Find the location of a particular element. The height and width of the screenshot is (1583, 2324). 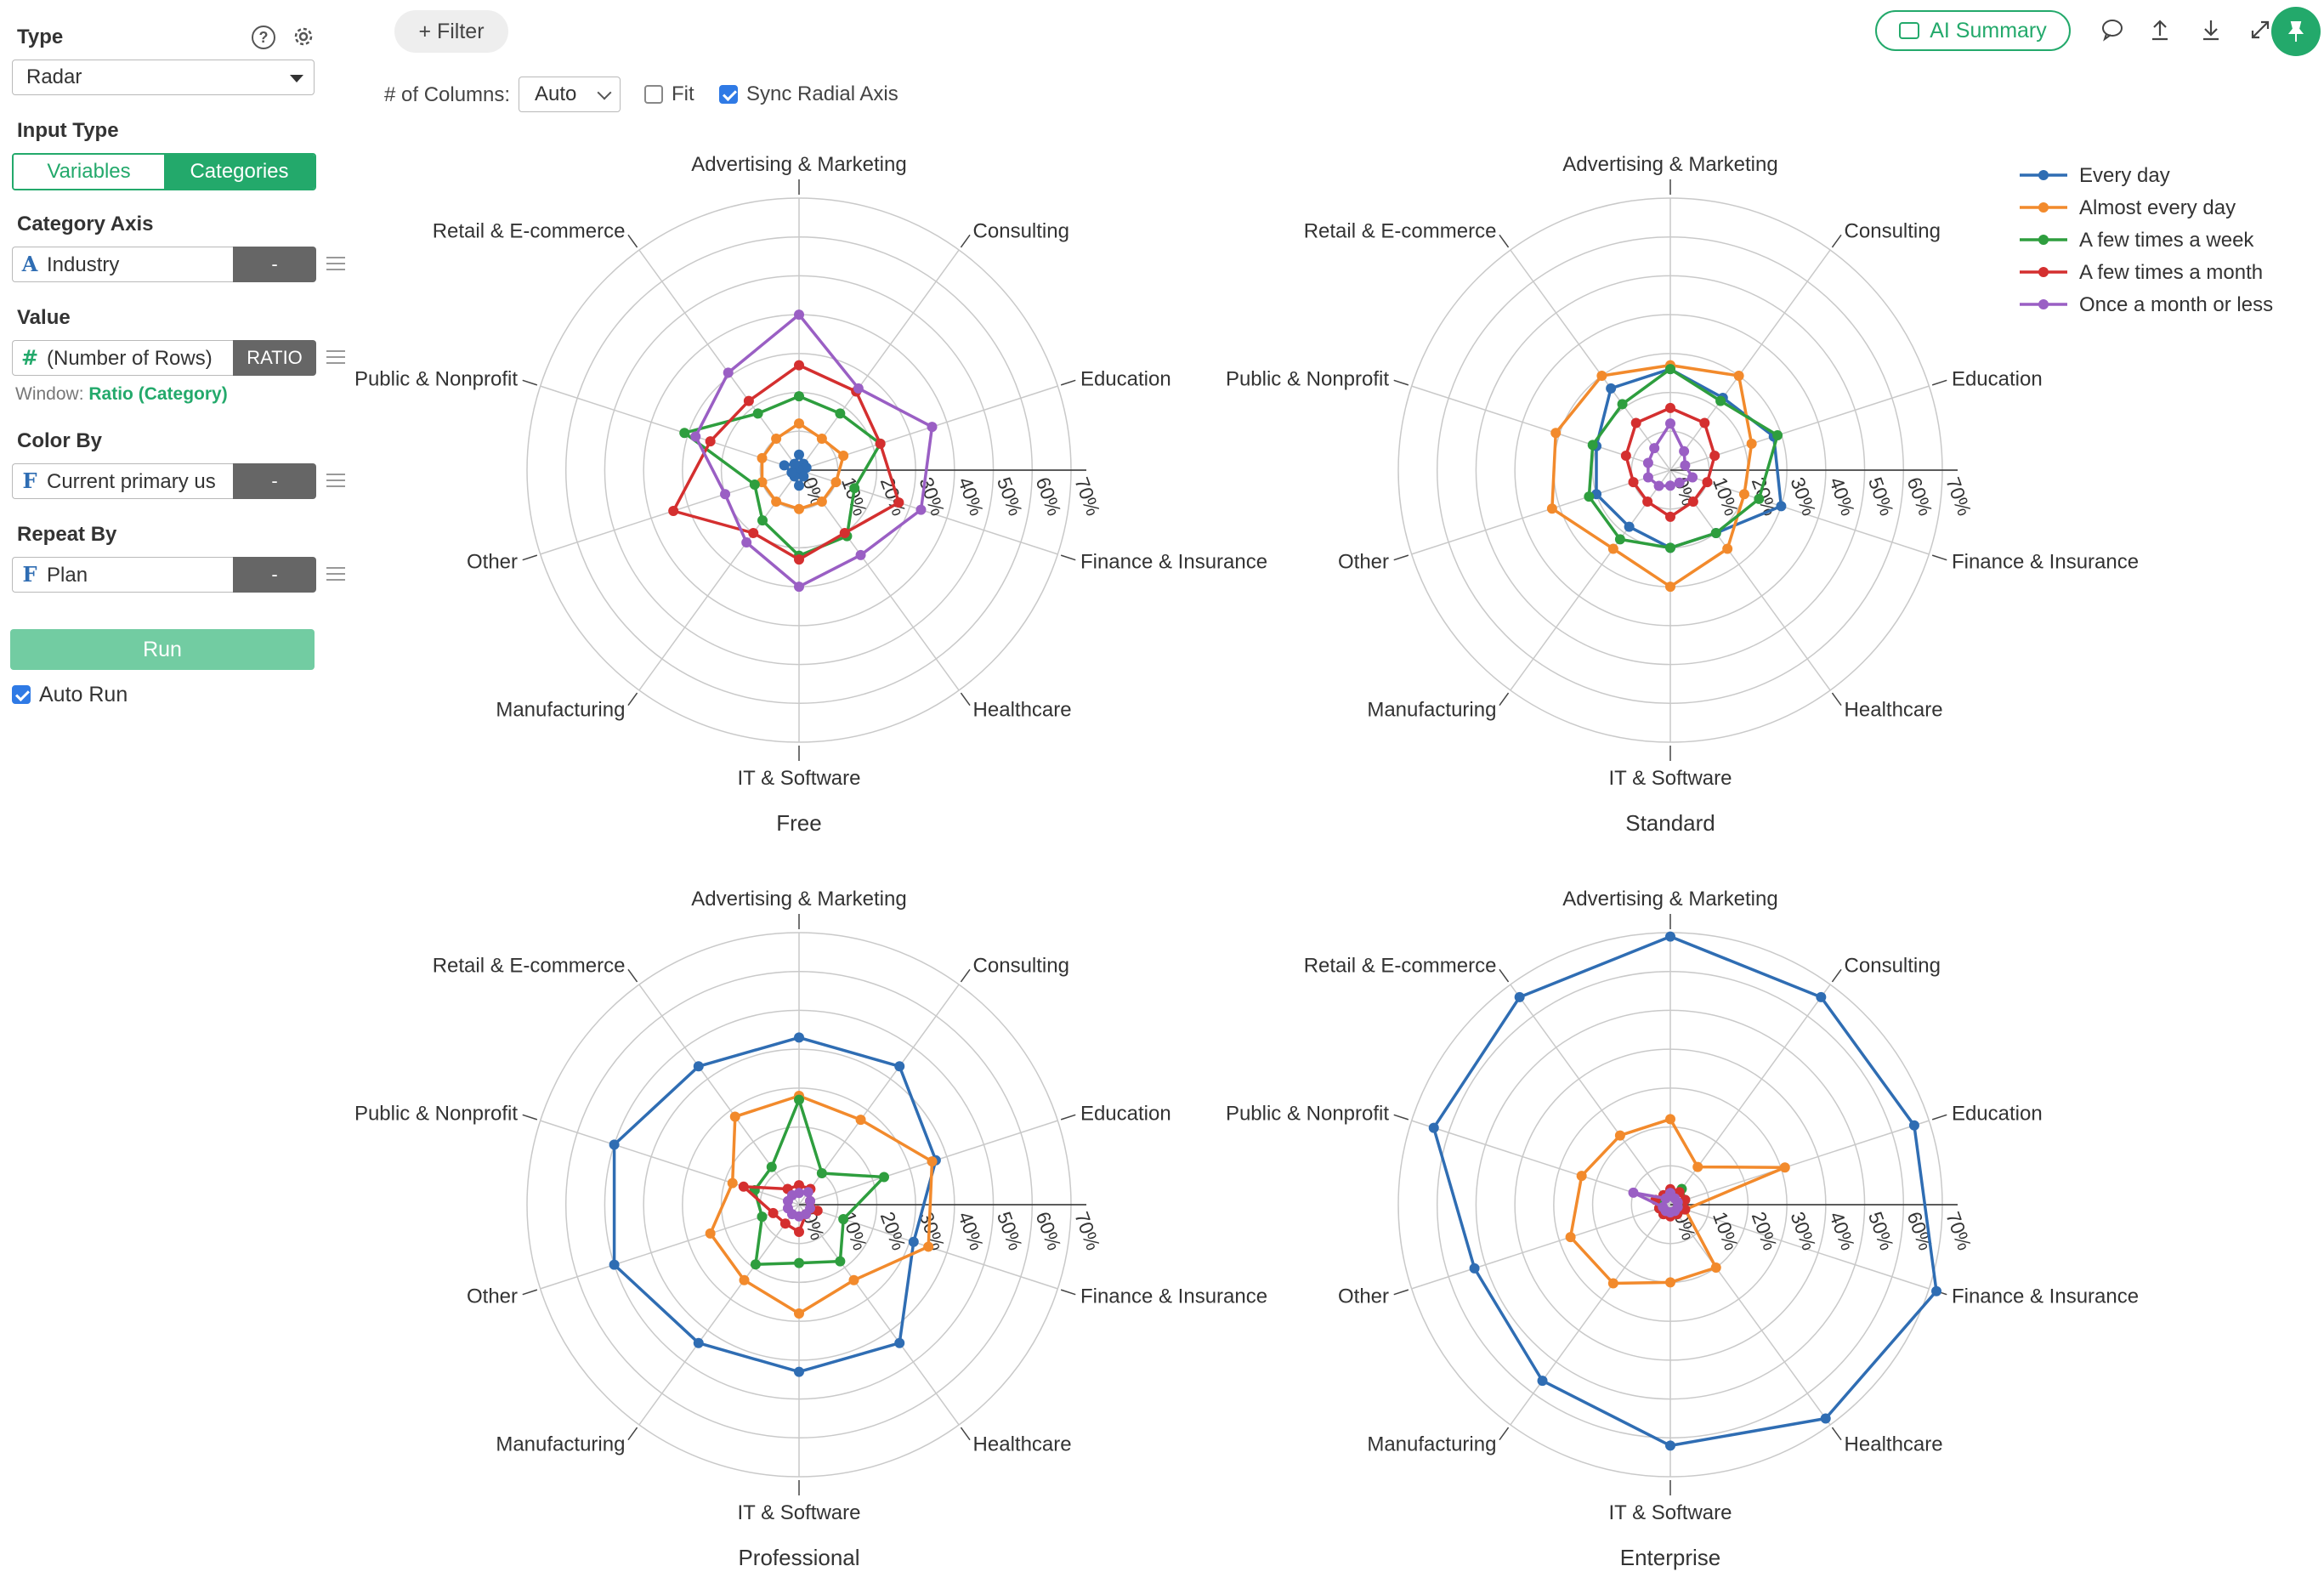

category-axis-field: A Industry - is located at coordinates (178, 264).